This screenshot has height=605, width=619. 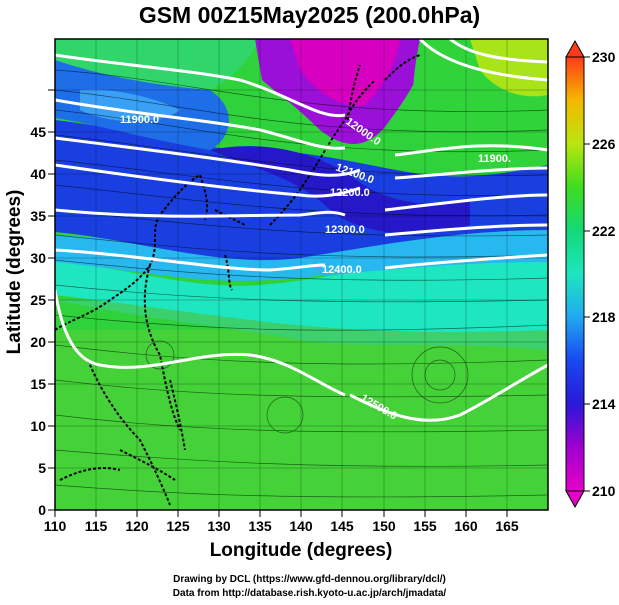 What do you see at coordinates (342, 270) in the screenshot?
I see `contour-label: 12400.0` at bounding box center [342, 270].